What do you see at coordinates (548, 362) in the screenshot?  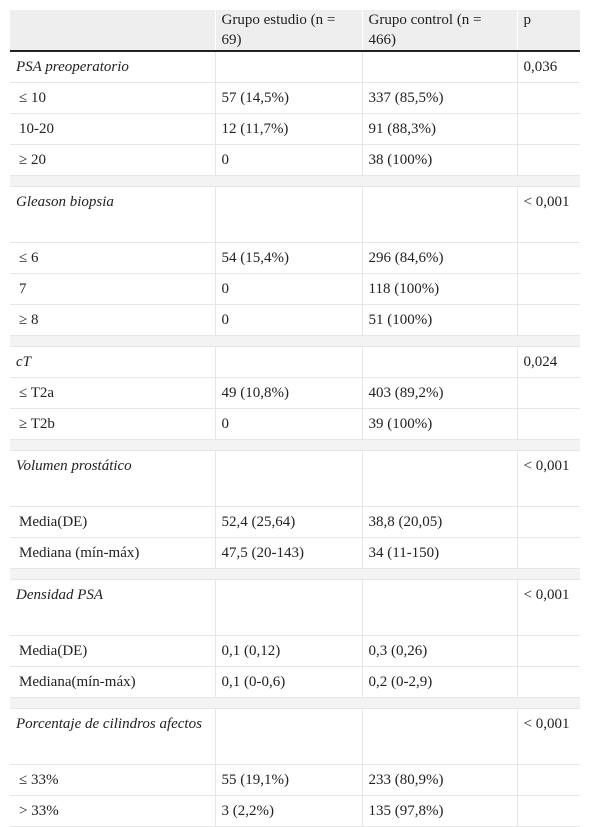 I see `p-value: 0,024` at bounding box center [548, 362].